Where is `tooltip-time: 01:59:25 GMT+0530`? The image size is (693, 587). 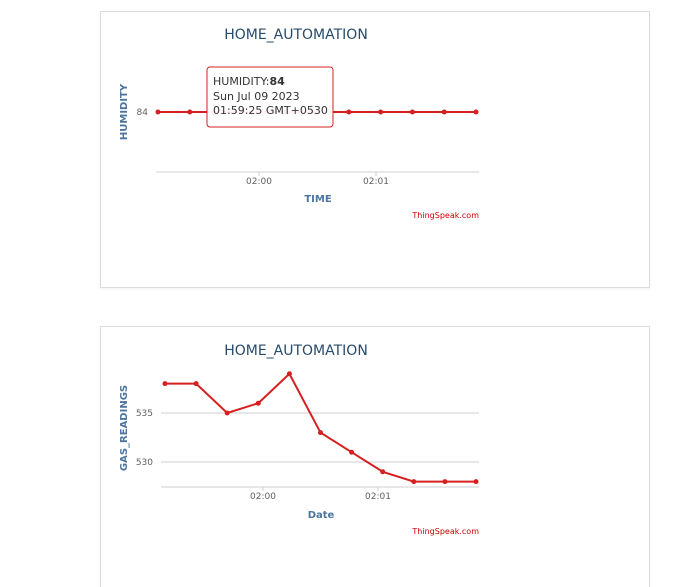 tooltip-time: 01:59:25 GMT+0530 is located at coordinates (270, 110).